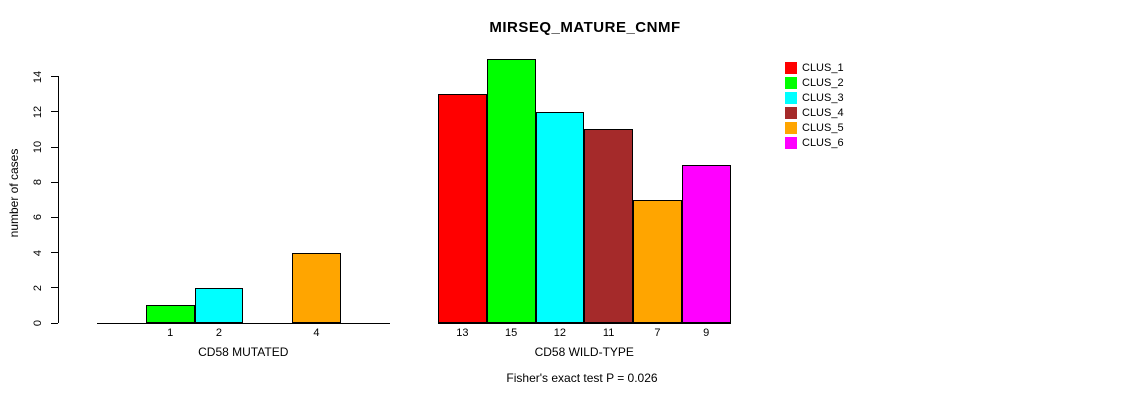 This screenshot has width=1140, height=400. Describe the element at coordinates (38, 111) in the screenshot. I see `y-tick-label: 12` at that location.